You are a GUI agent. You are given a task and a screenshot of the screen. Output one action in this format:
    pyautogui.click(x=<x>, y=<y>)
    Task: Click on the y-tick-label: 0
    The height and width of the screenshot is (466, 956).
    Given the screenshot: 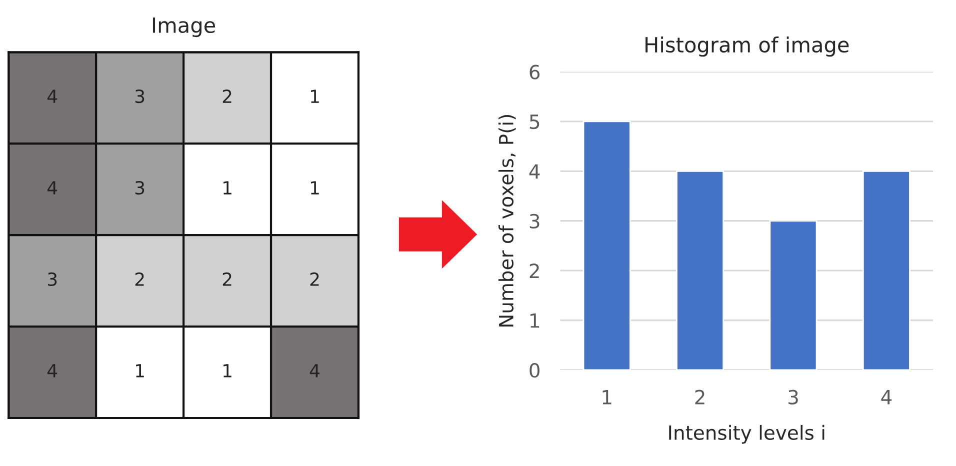 What is the action you would take?
    pyautogui.click(x=535, y=370)
    